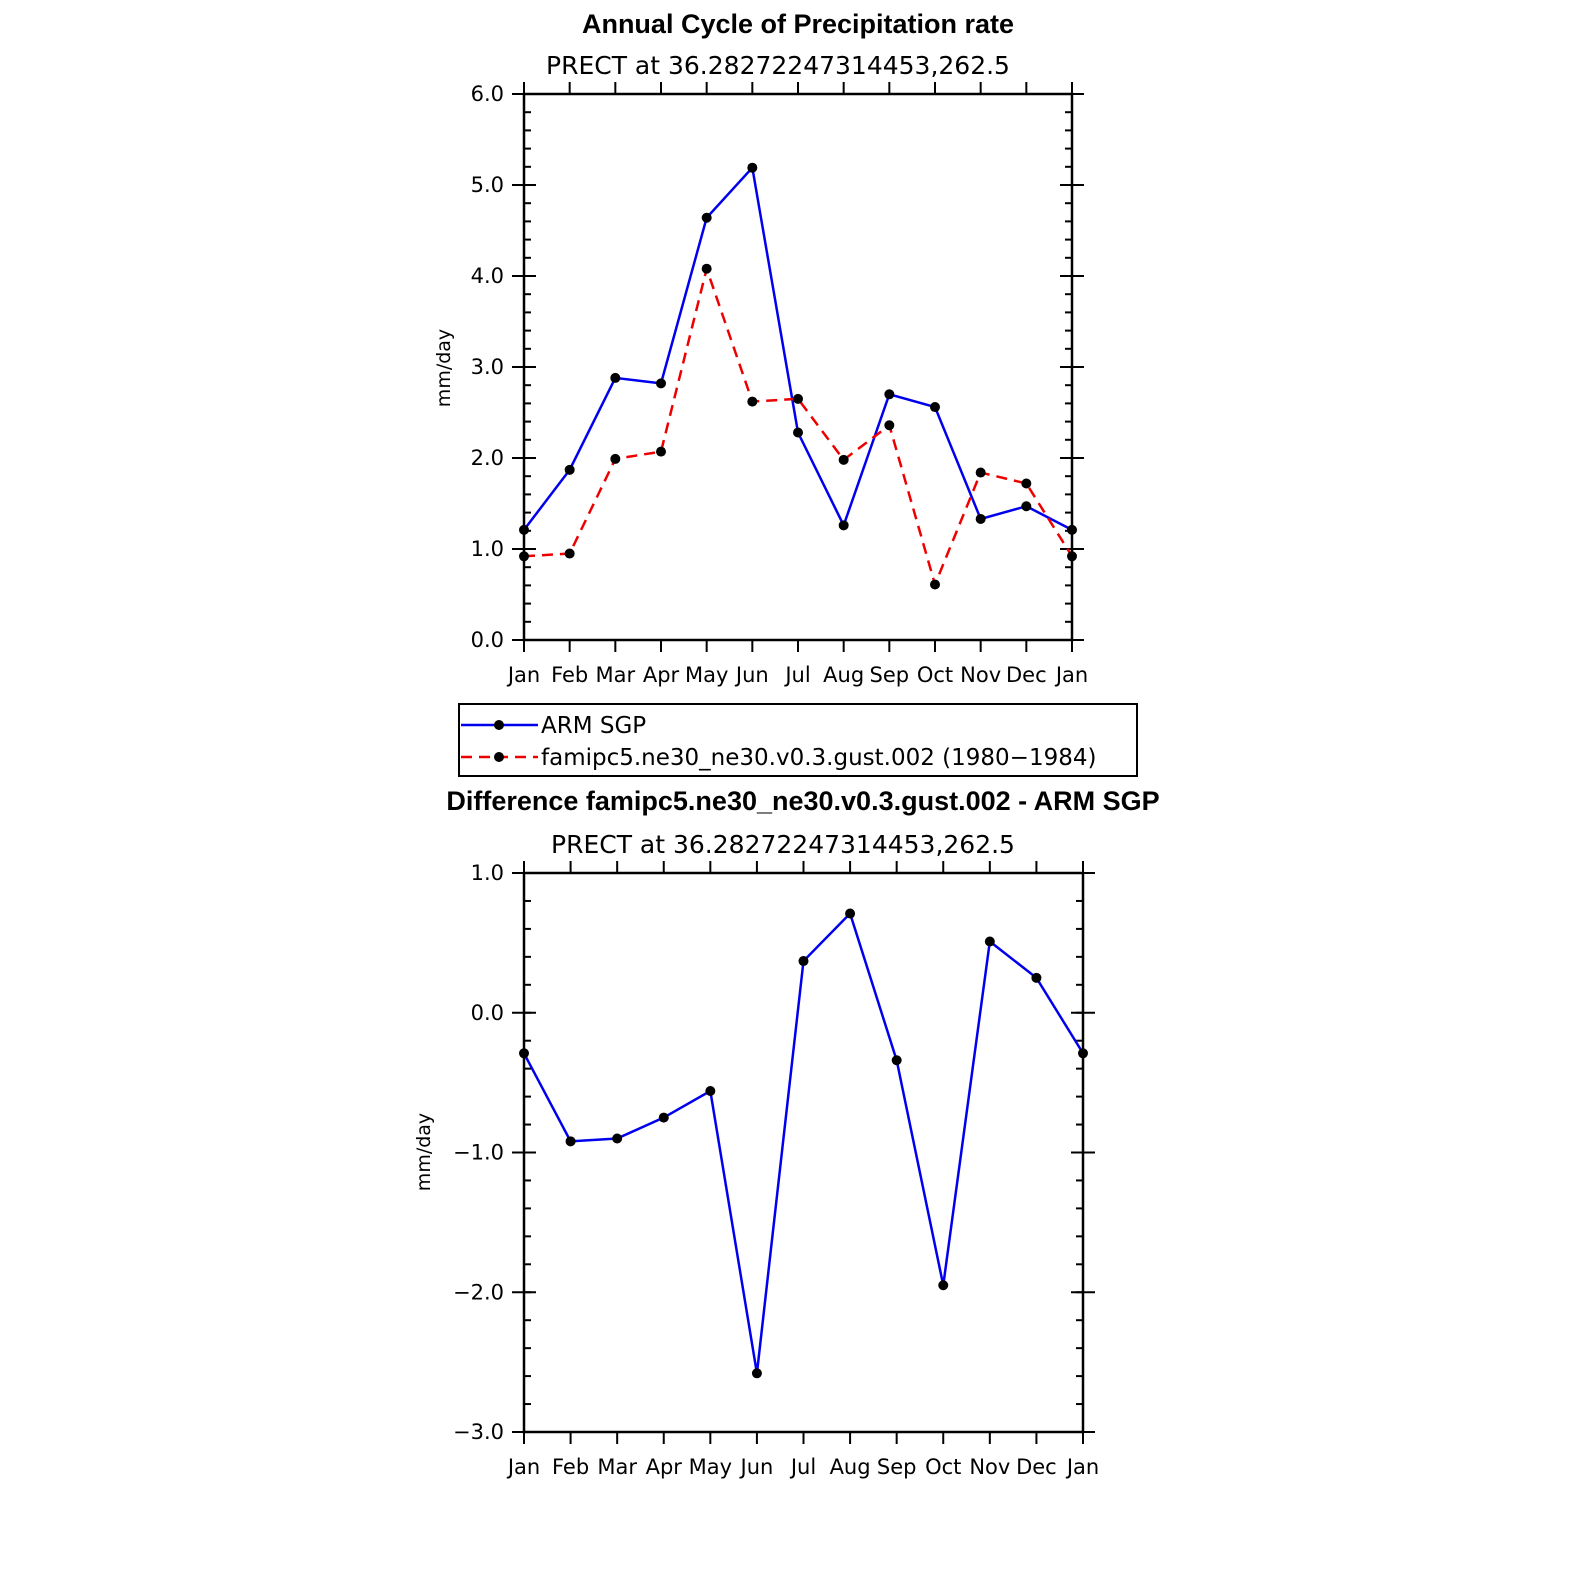 Image resolution: width=1574 pixels, height=1574 pixels. I want to click on chart1-subtitle: PRECT at 36.28272247314453,262.5, so click(778, 65).